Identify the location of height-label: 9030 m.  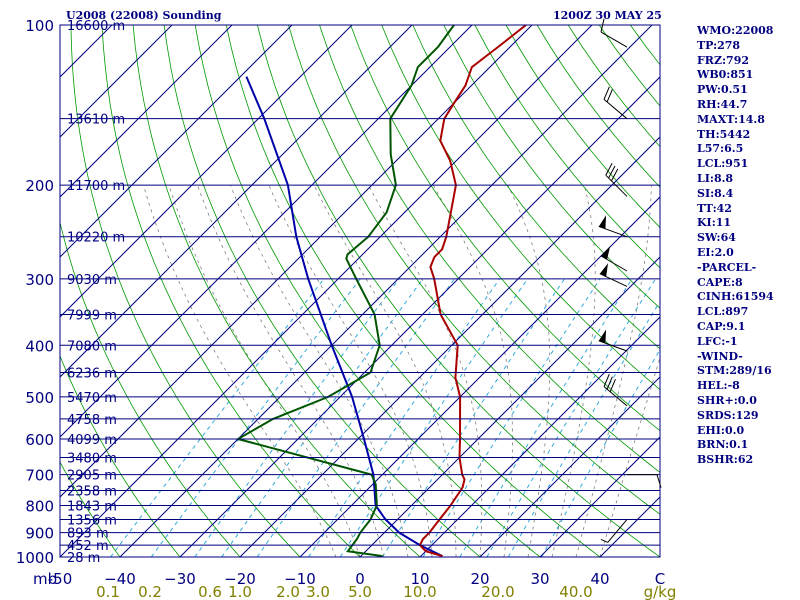
(92, 280).